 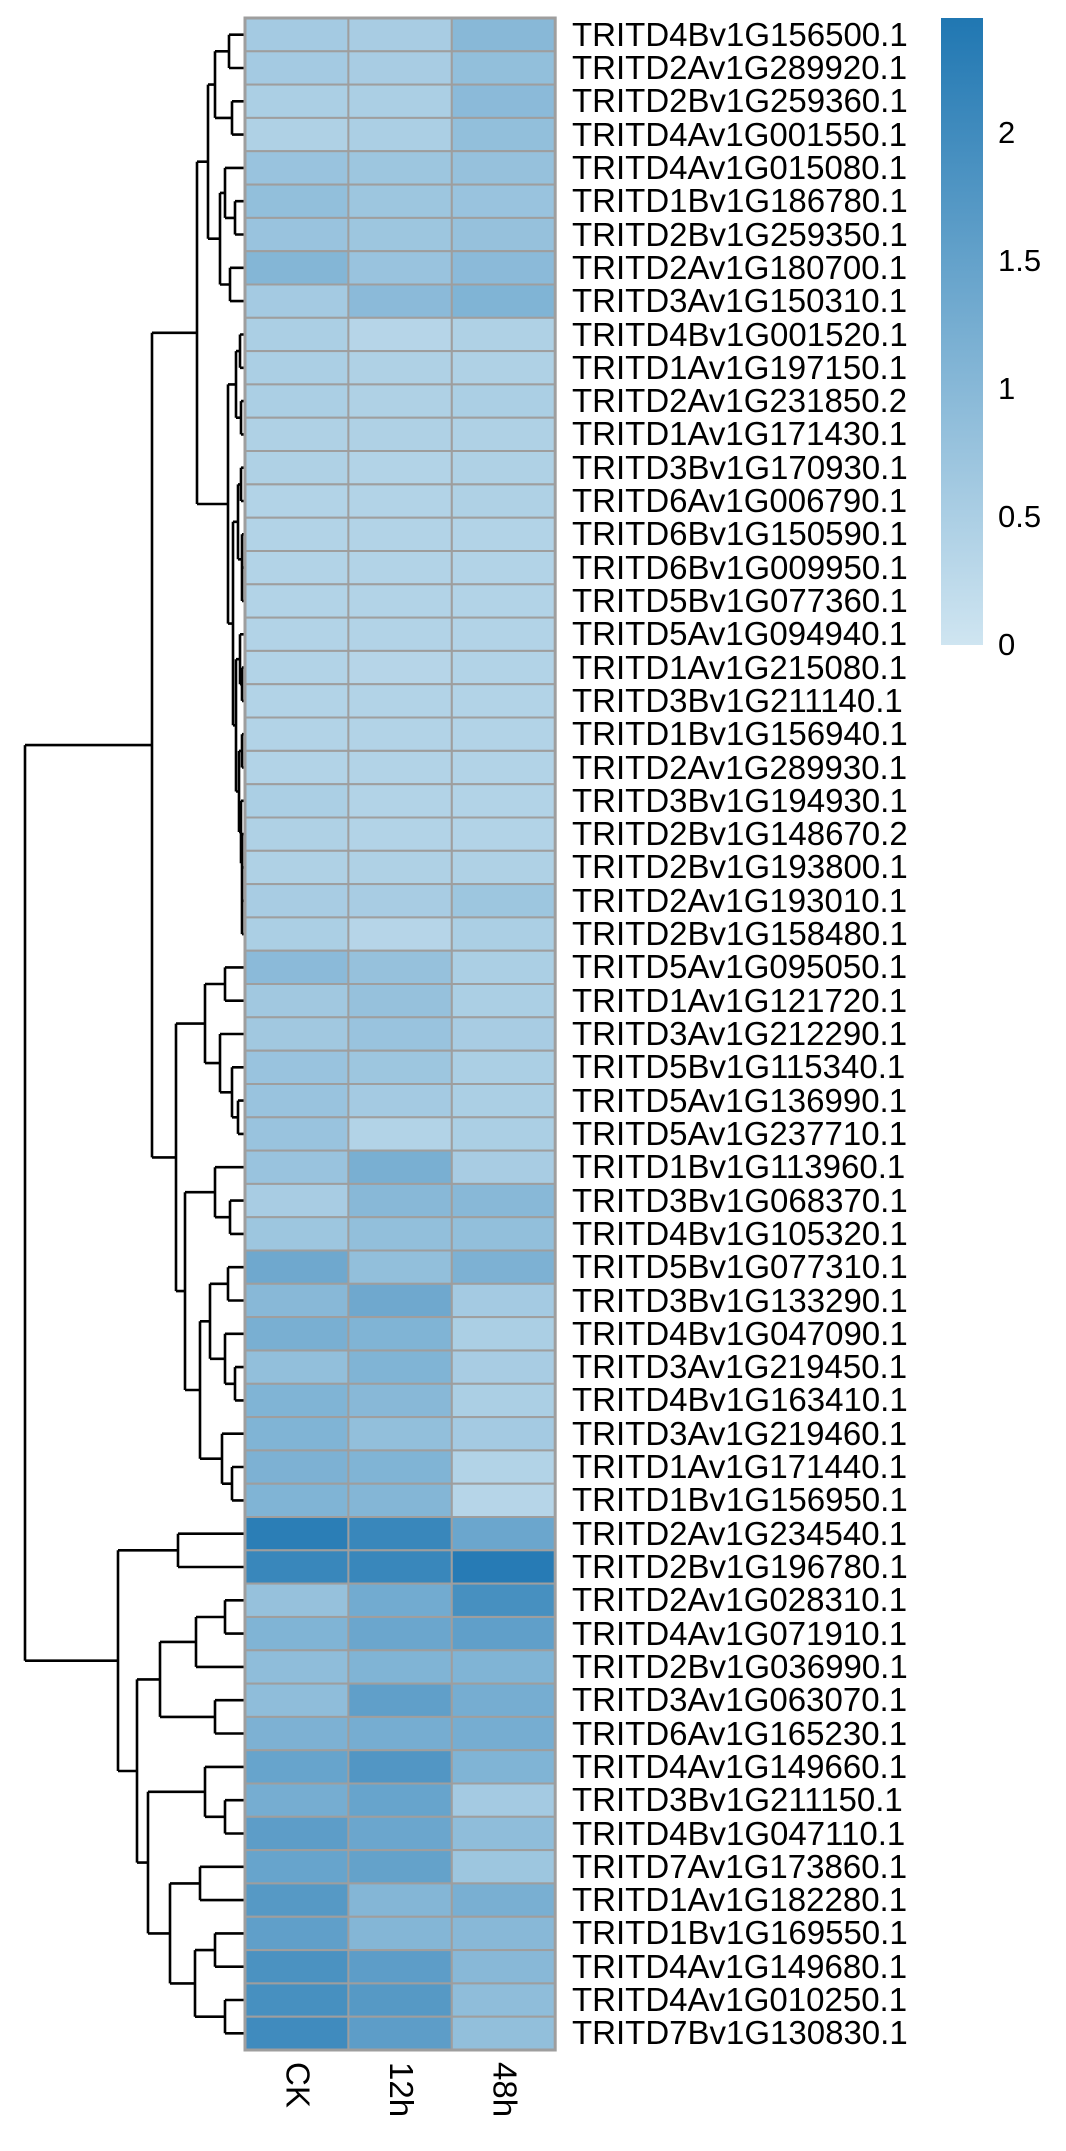 What do you see at coordinates (739, 1167) in the screenshot?
I see `gene-label: TRITD1Bv1G113960.1` at bounding box center [739, 1167].